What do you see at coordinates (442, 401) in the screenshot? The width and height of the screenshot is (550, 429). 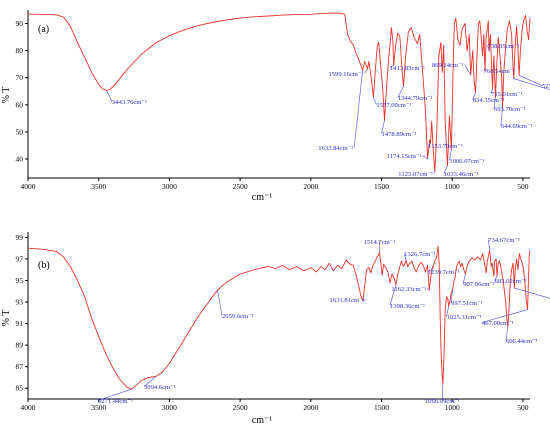 I see `peak-label: 1066.09cm⁻¹` at bounding box center [442, 401].